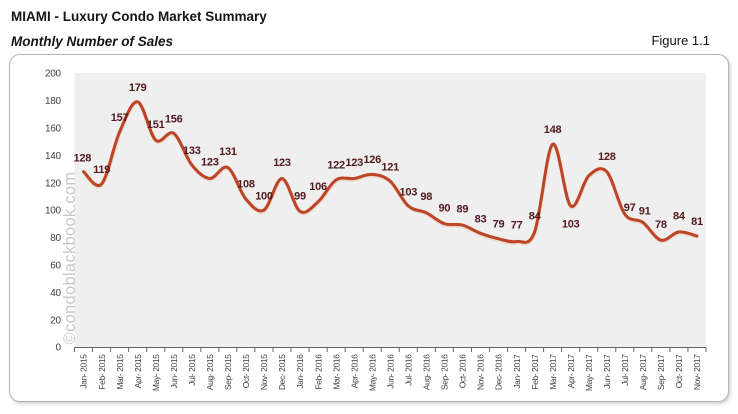  What do you see at coordinates (481, 220) in the screenshot?
I see `svg-text: 83` at bounding box center [481, 220].